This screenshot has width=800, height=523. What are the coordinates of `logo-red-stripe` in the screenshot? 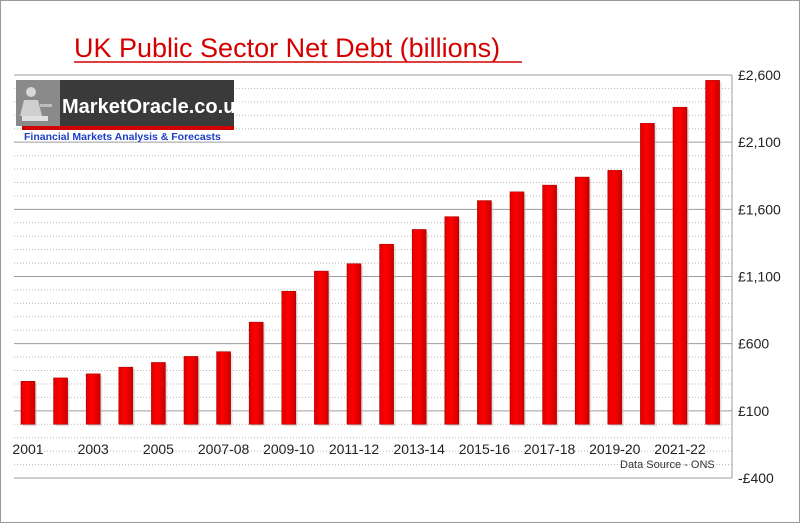 It's located at (128, 128).